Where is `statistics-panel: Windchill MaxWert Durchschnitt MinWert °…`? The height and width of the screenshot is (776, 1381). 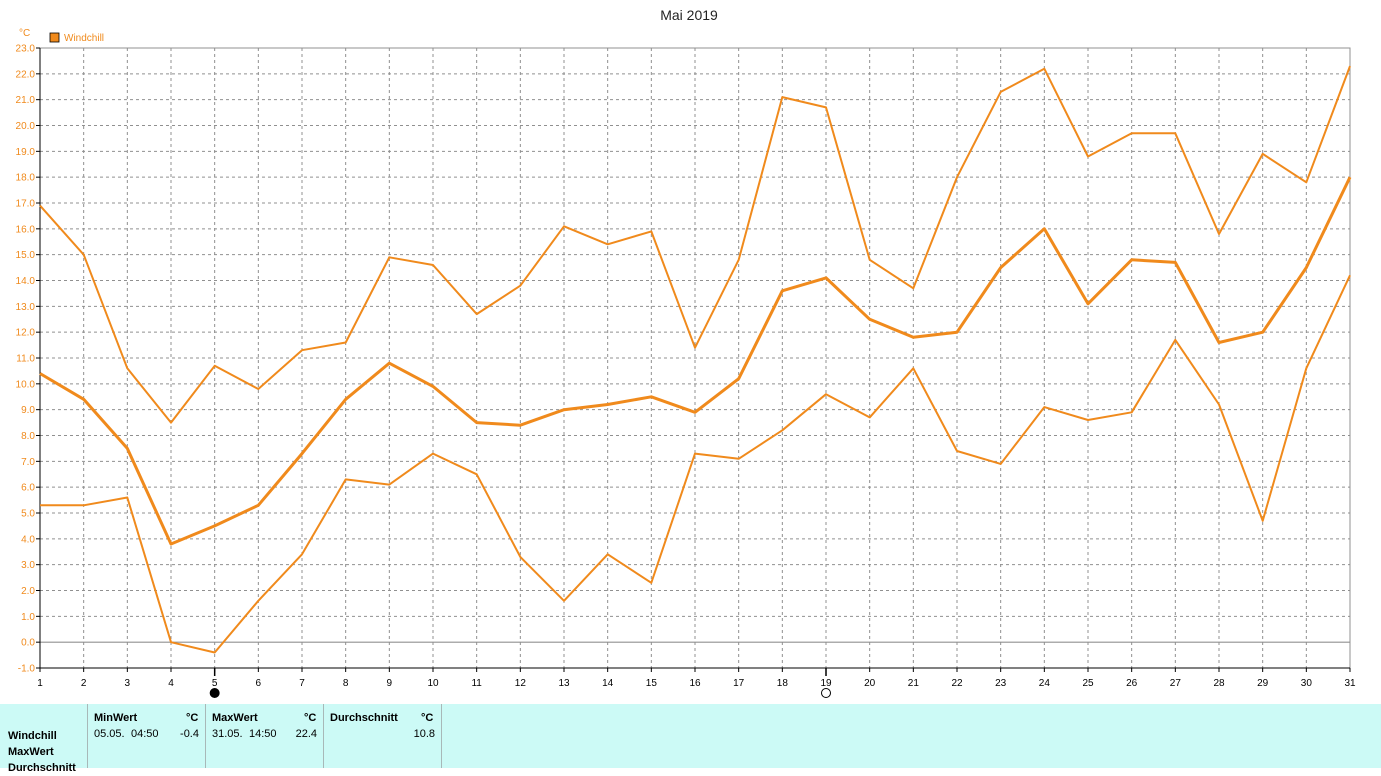
statistics-panel: Windchill MaxWert Durchschnitt MinWert °… is located at coordinates (690, 739).